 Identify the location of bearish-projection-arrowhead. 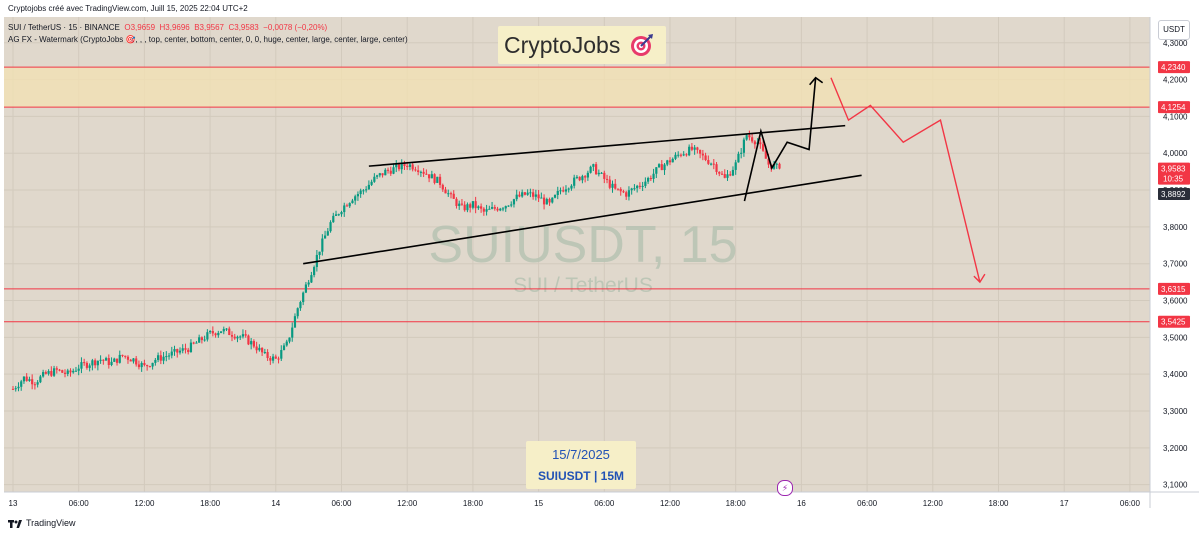
(979, 278).